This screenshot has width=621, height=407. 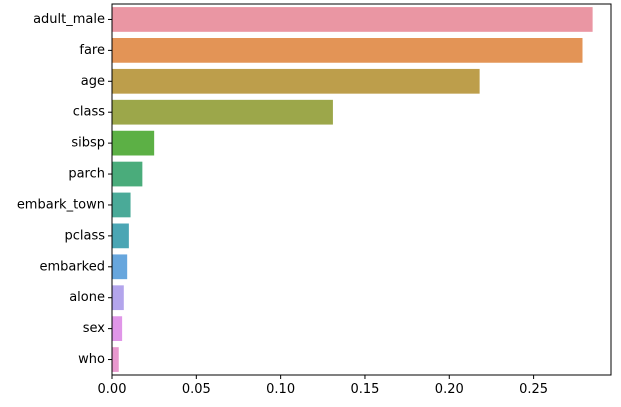 I want to click on bar-sibsp, so click(x=133, y=143).